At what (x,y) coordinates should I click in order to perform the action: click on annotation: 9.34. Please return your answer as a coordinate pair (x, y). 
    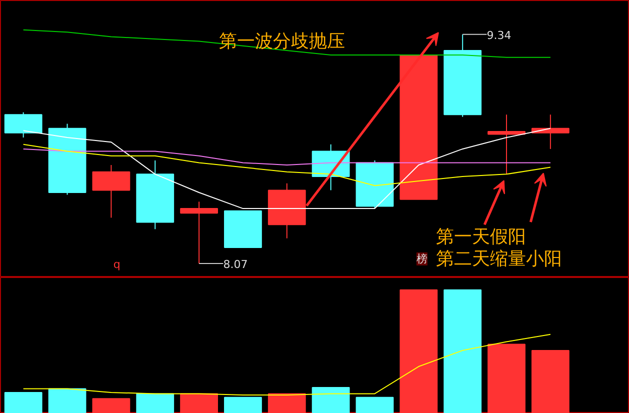
    Looking at the image, I should click on (499, 35).